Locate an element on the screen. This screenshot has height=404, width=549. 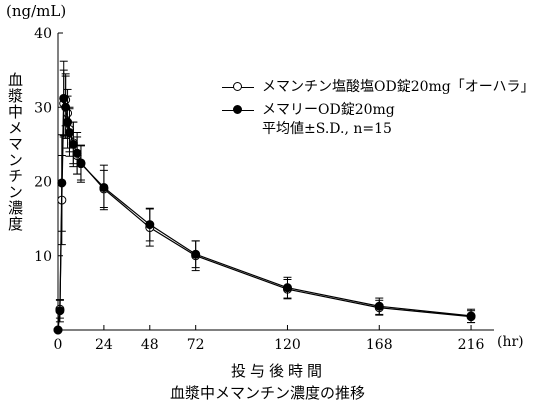
y-tick-label: 30 is located at coordinates (43, 108).